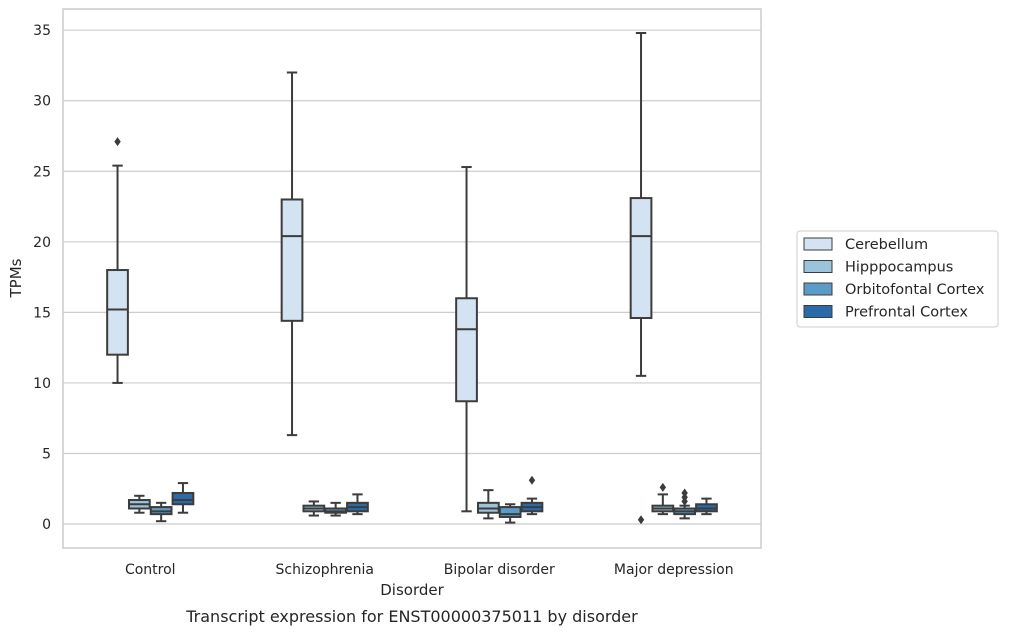  I want to click on legend-label: Prefrontal Cortex, so click(906, 313).